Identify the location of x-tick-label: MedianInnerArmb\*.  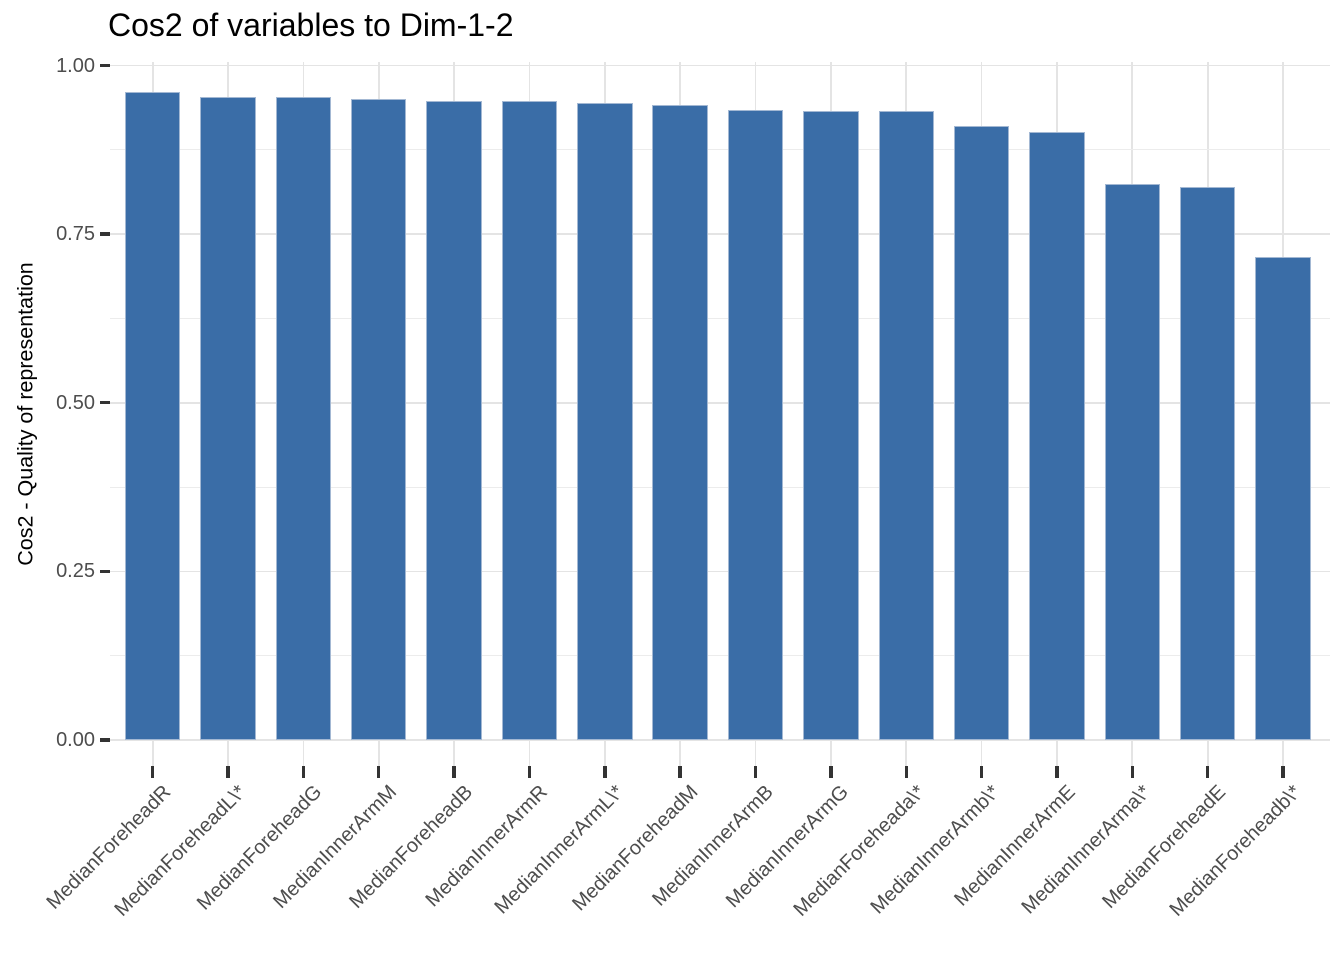
(935, 850).